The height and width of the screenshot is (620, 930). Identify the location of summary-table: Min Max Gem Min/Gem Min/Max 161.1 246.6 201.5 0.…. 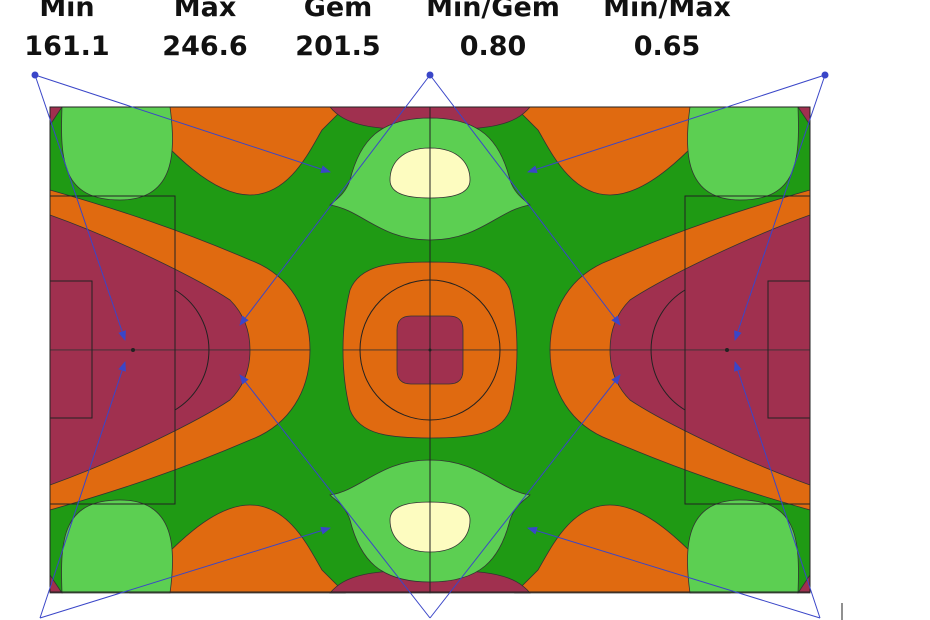
(377, 31).